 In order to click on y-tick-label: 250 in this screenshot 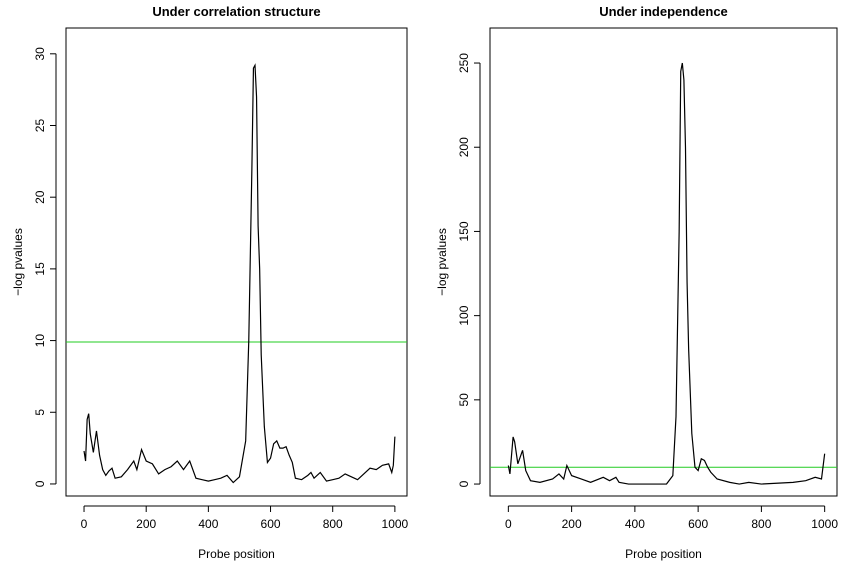, I will do `click(464, 63)`.